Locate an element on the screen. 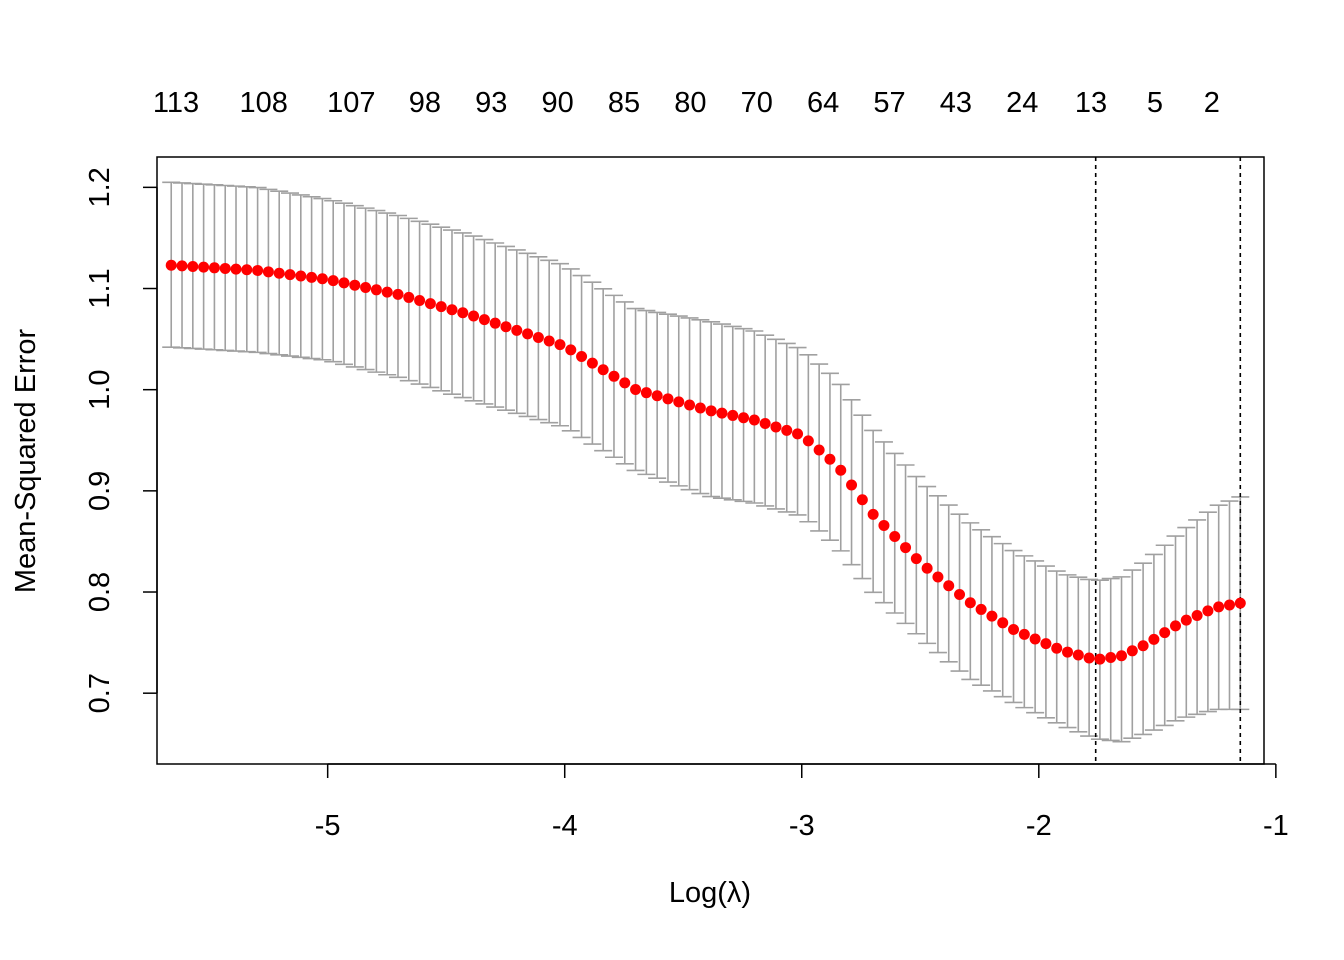 This screenshot has height=960, width=1344. top-axis-label: 85 is located at coordinates (624, 103).